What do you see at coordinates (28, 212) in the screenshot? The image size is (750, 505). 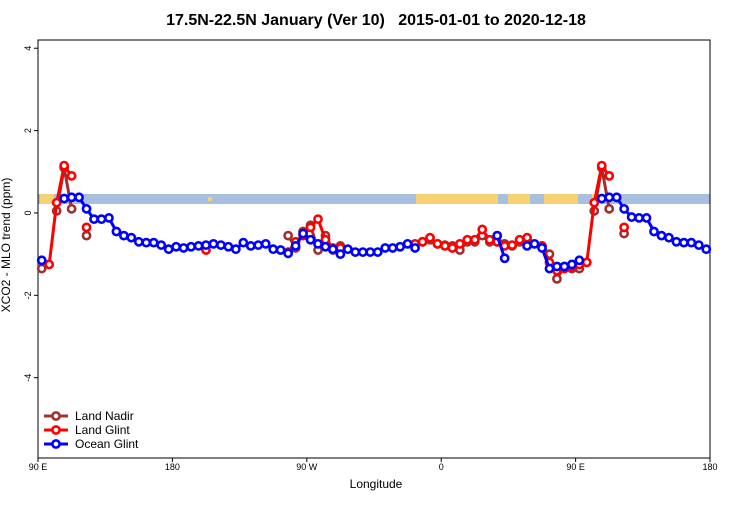 I see `y-tick-label: 0` at bounding box center [28, 212].